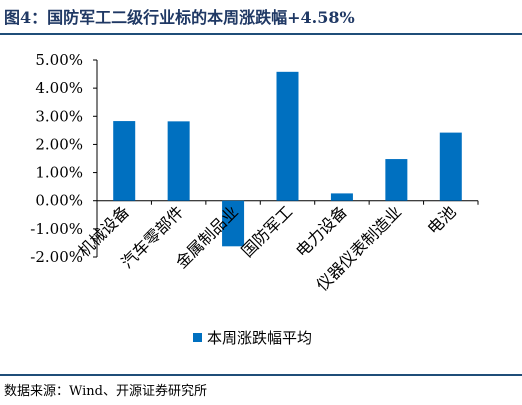 Image resolution: width=522 pixels, height=405 pixels. What do you see at coordinates (261, 375) in the screenshot?
I see `source-divider` at bounding box center [261, 375].